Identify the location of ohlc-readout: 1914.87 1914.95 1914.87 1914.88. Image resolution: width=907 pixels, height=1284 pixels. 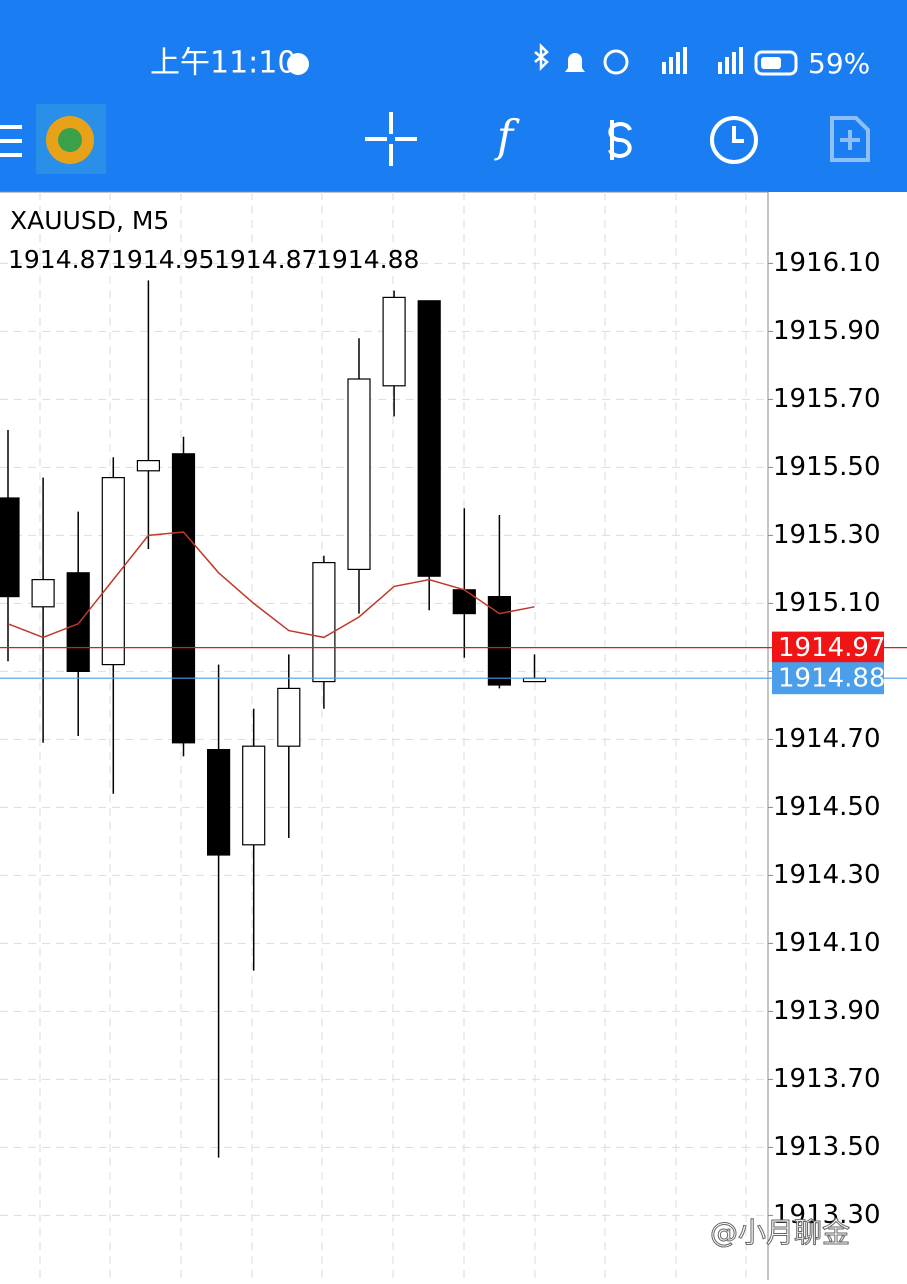
(213, 259).